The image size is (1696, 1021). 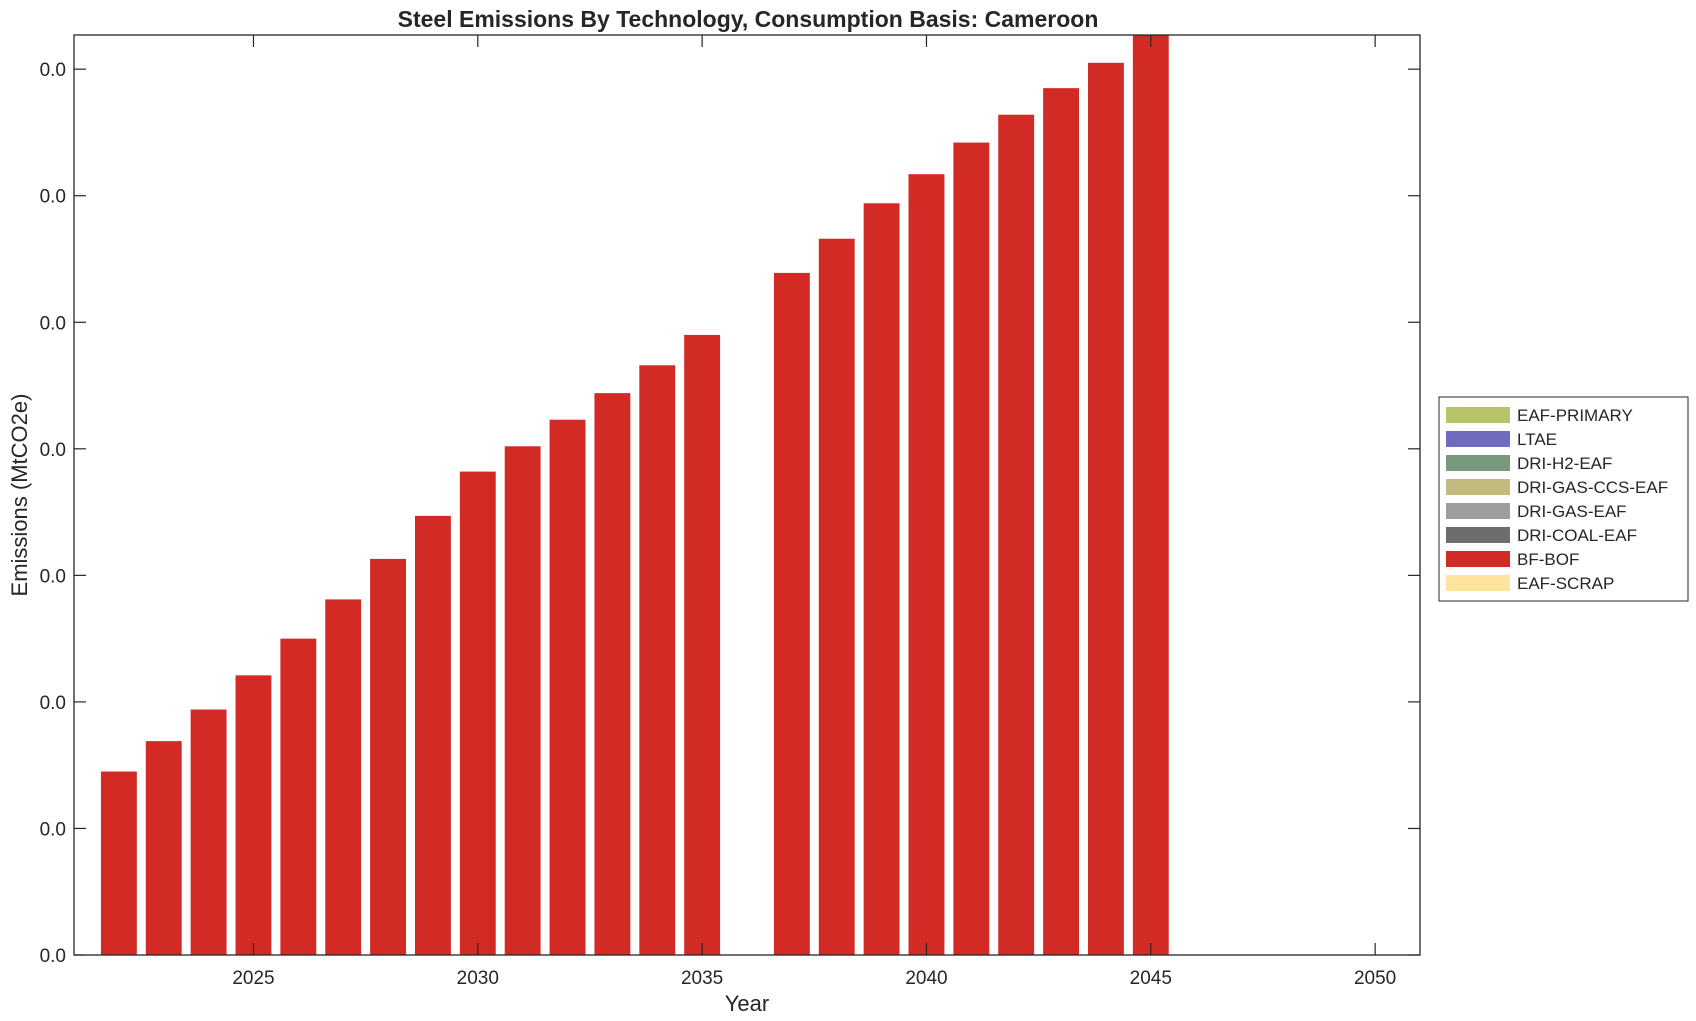 What do you see at coordinates (971, 548) in the screenshot?
I see `bar-bf-bof-2041` at bounding box center [971, 548].